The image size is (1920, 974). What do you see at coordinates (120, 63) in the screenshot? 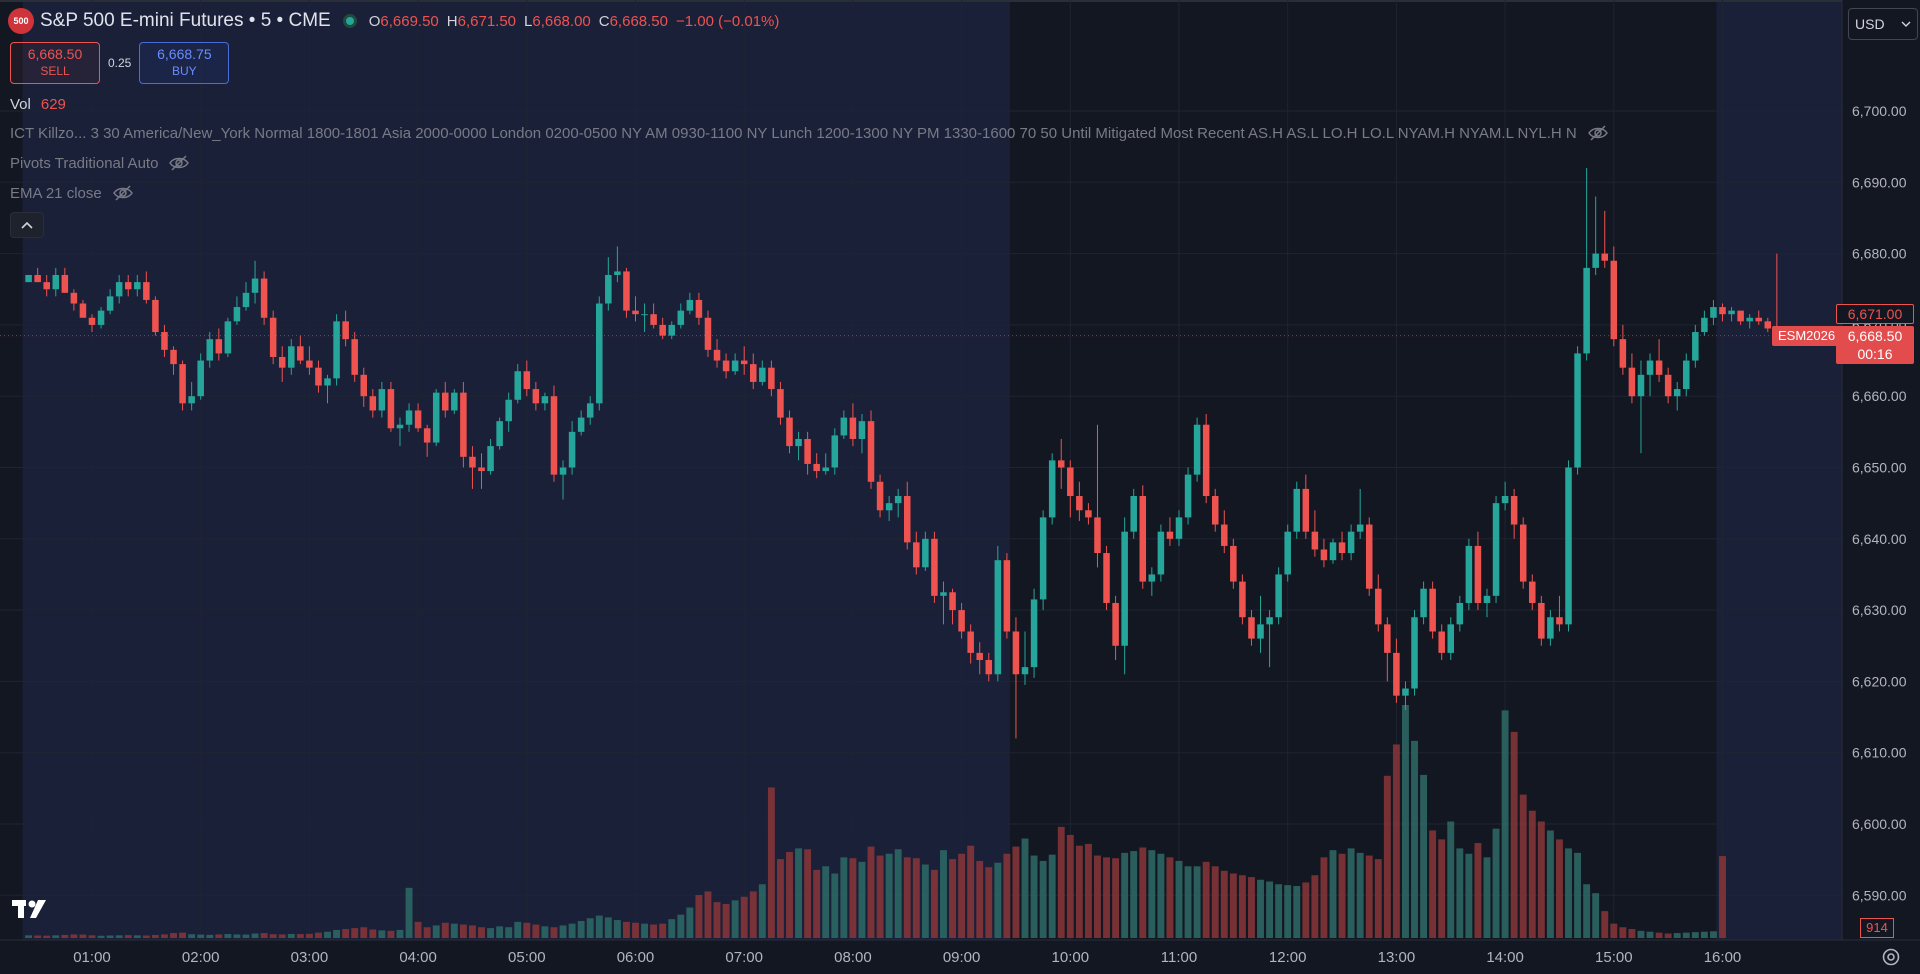
I see `trade-panel: 6,668.50 SELL 0.25 6,668.75 BUY` at bounding box center [120, 63].